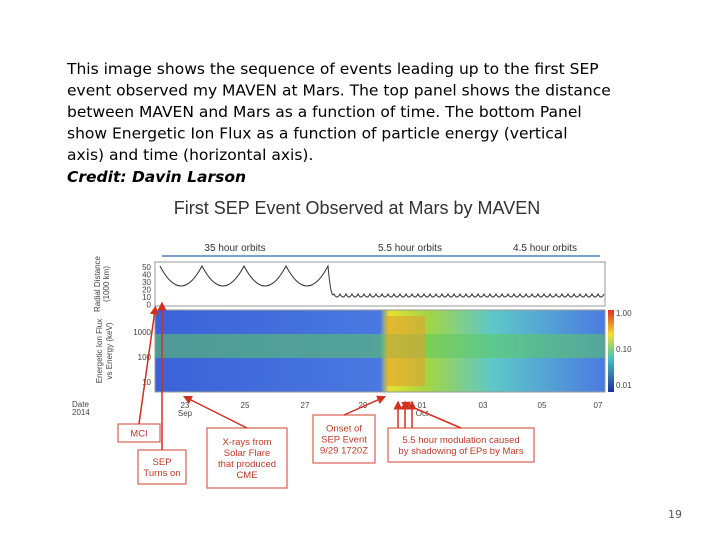  I want to click on annotation-text: X-rays from, so click(246, 442).